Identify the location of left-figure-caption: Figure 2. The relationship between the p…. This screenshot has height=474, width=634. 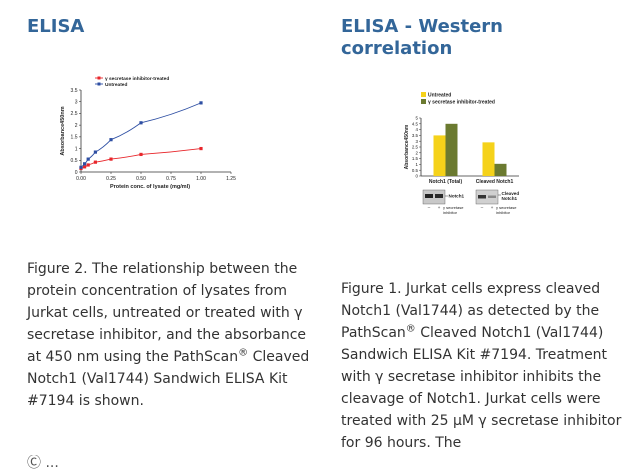
(172, 335).